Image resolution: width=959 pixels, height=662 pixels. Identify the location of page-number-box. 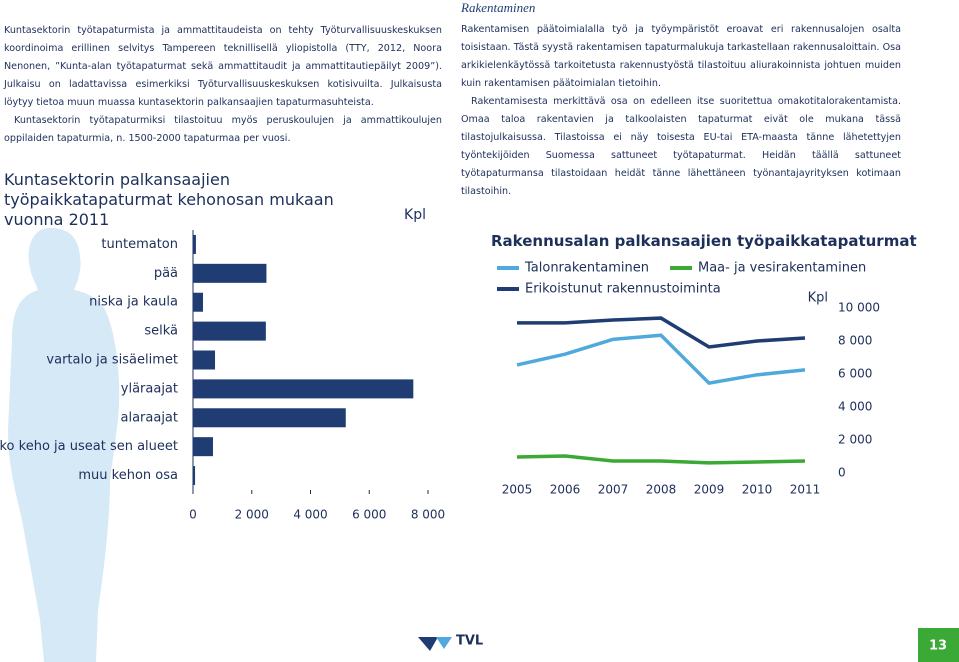
(938, 645).